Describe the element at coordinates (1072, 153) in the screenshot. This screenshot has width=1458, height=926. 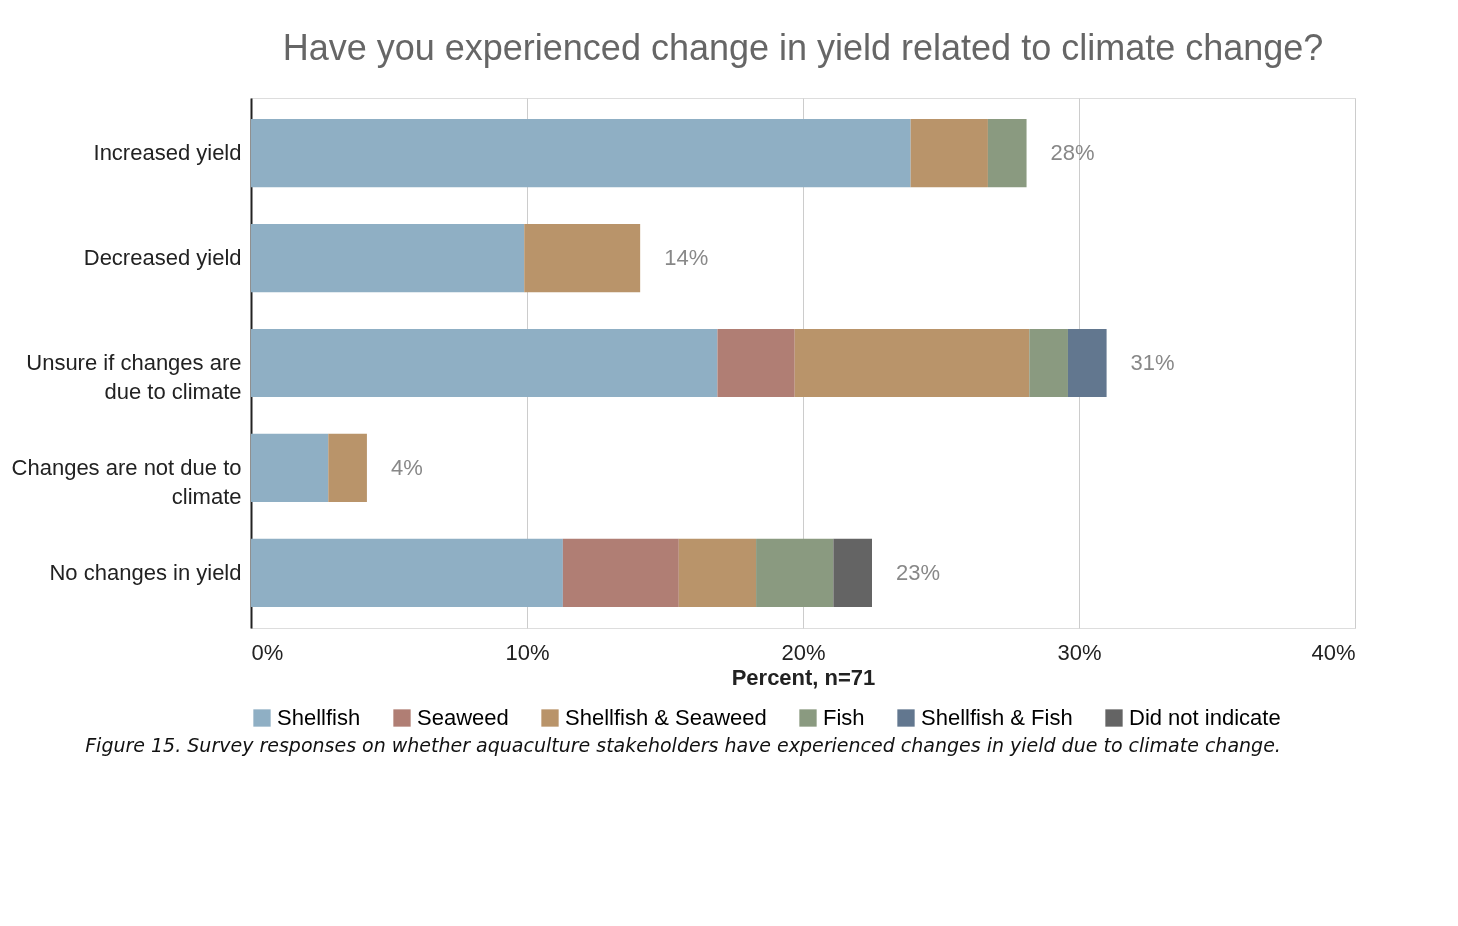
I see `total-label: 28%` at that location.